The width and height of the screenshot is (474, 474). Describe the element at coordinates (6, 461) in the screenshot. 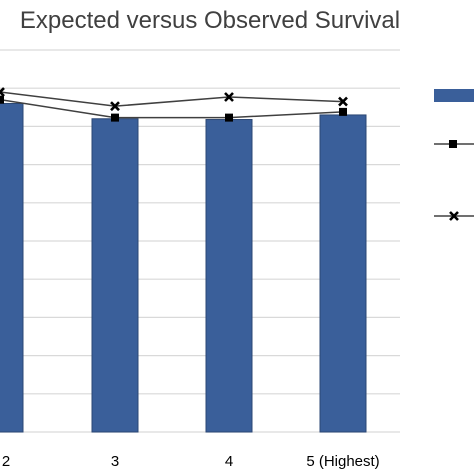

I see `x-tick-label: 2` at that location.